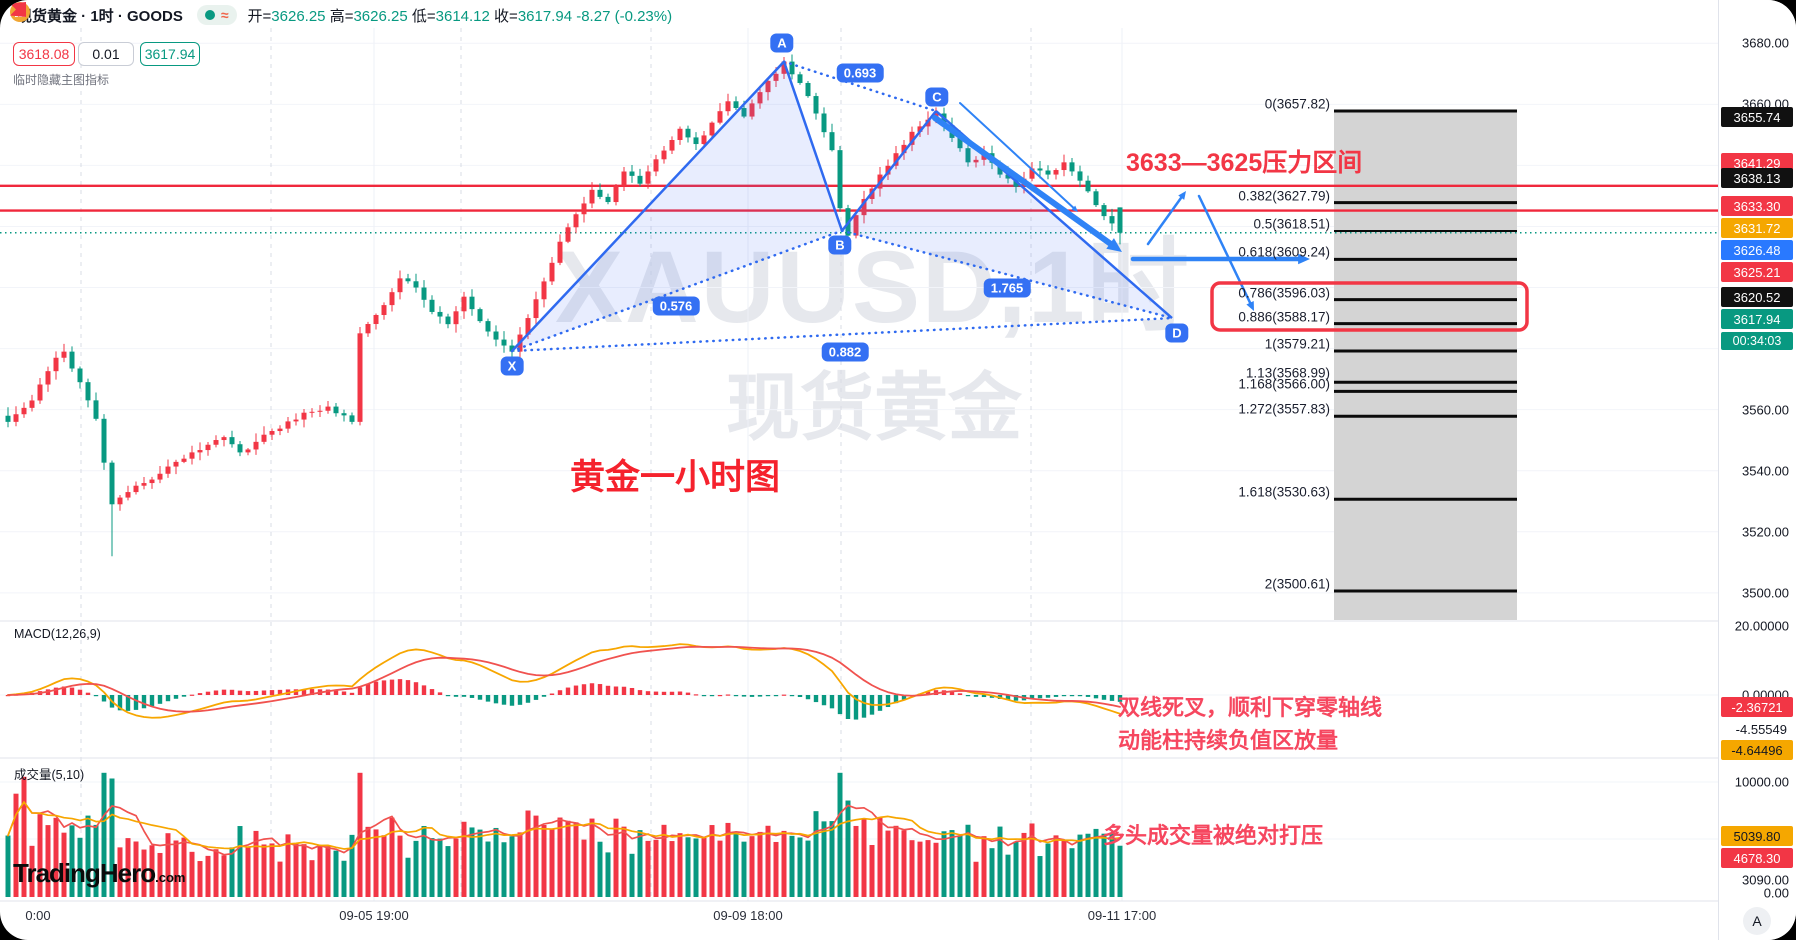 Image resolution: width=1796 pixels, height=940 pixels. I want to click on axis-price-label: 00:34:03, so click(1757, 341).